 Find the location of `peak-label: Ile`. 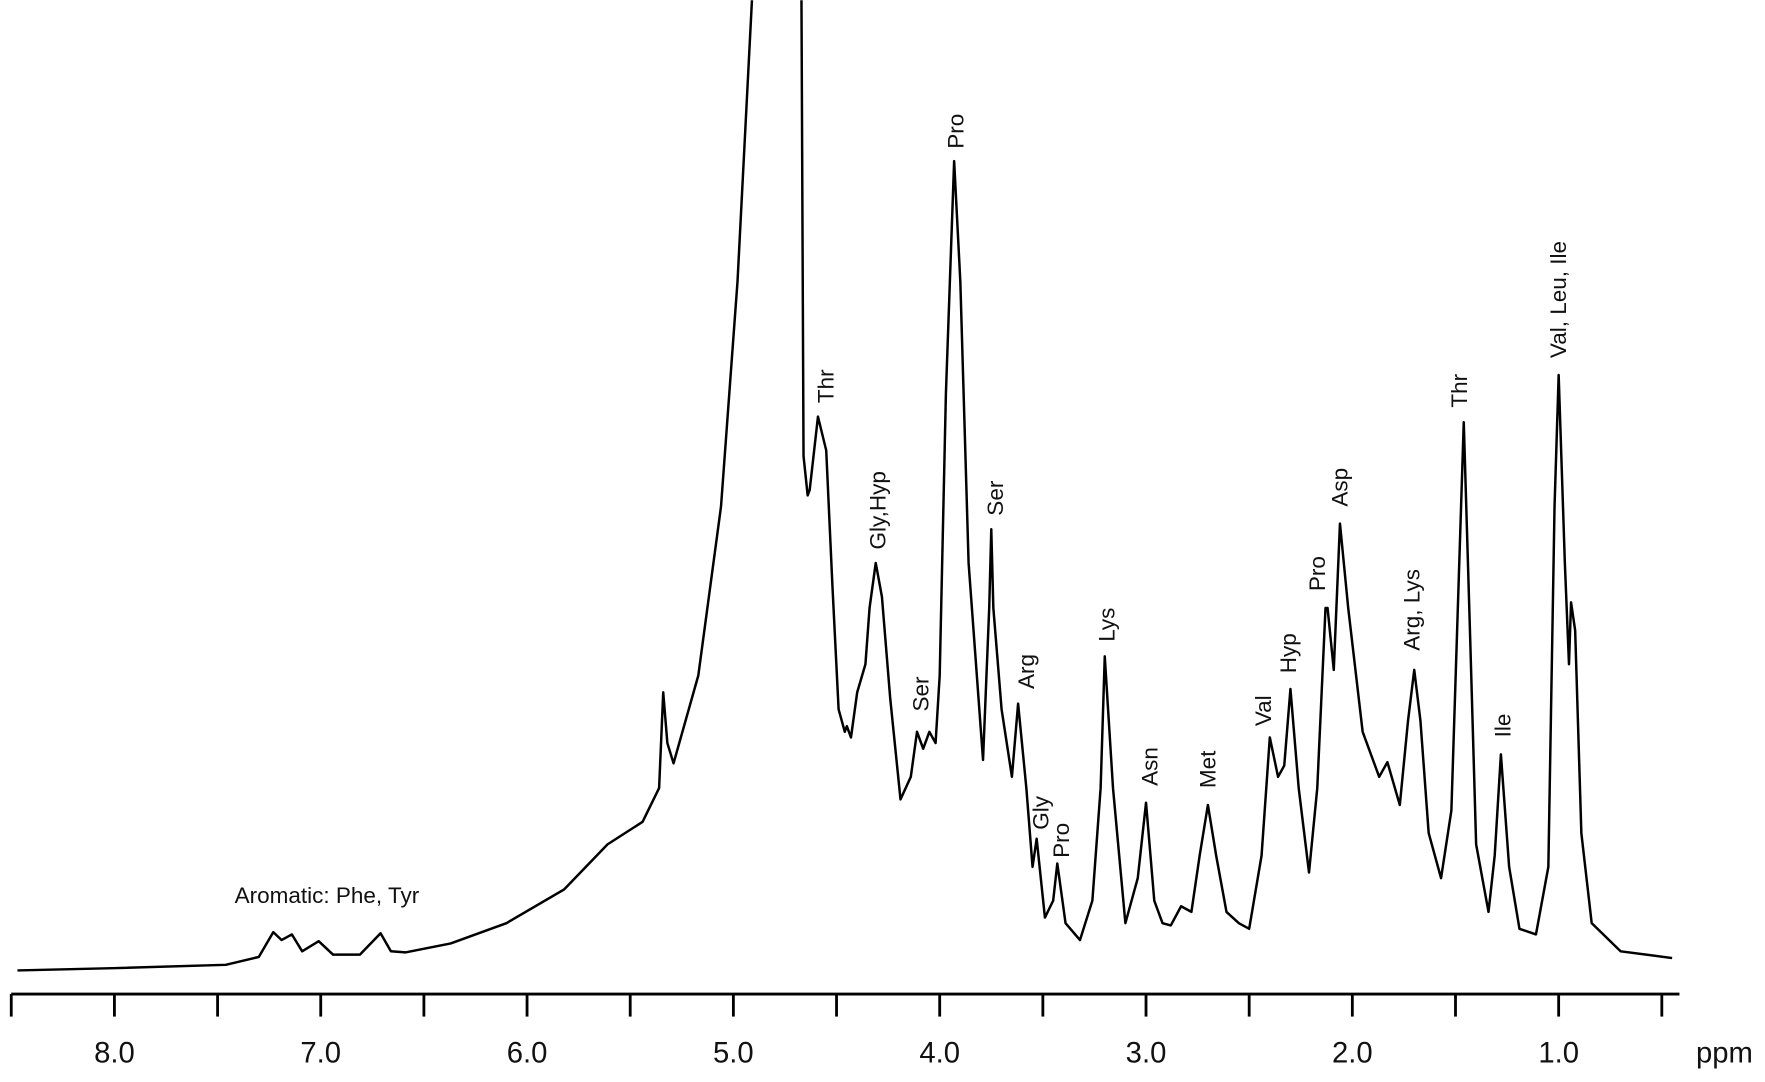

peak-label: Ile is located at coordinates (1502, 726).